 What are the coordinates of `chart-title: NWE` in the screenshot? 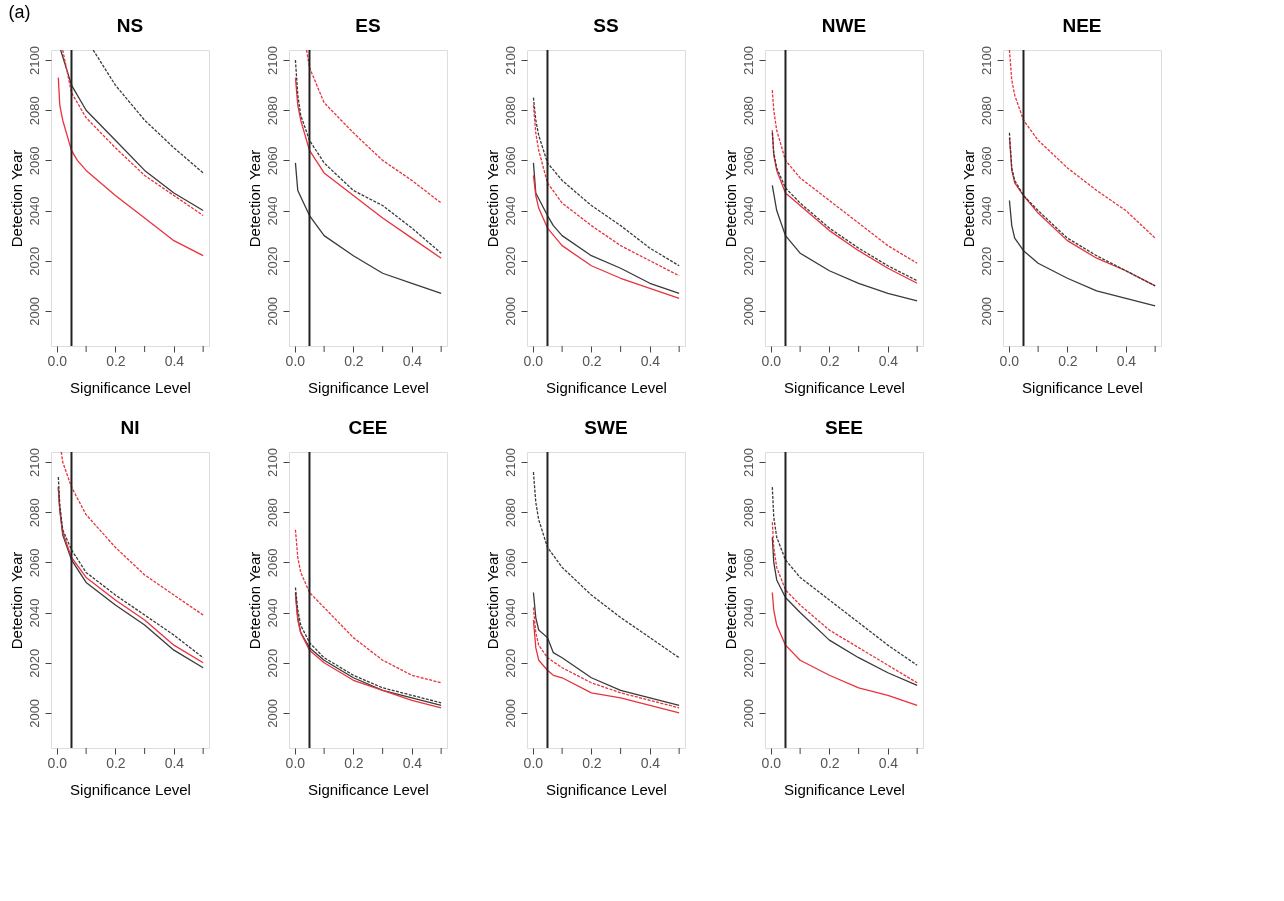 It's located at (844, 25).